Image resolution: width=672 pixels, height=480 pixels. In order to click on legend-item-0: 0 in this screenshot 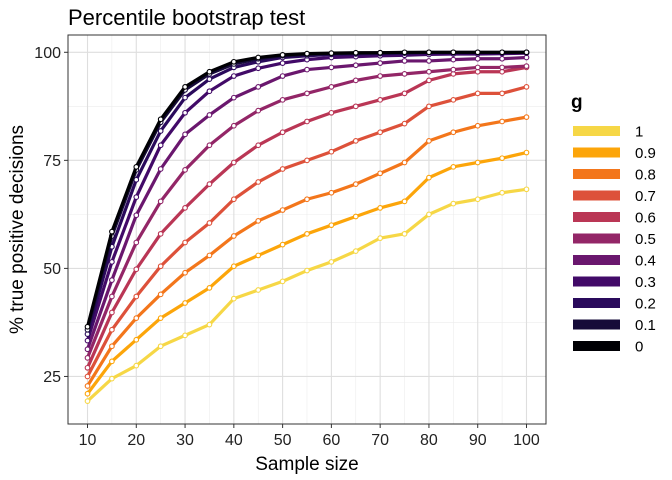, I will do `click(608, 347)`.